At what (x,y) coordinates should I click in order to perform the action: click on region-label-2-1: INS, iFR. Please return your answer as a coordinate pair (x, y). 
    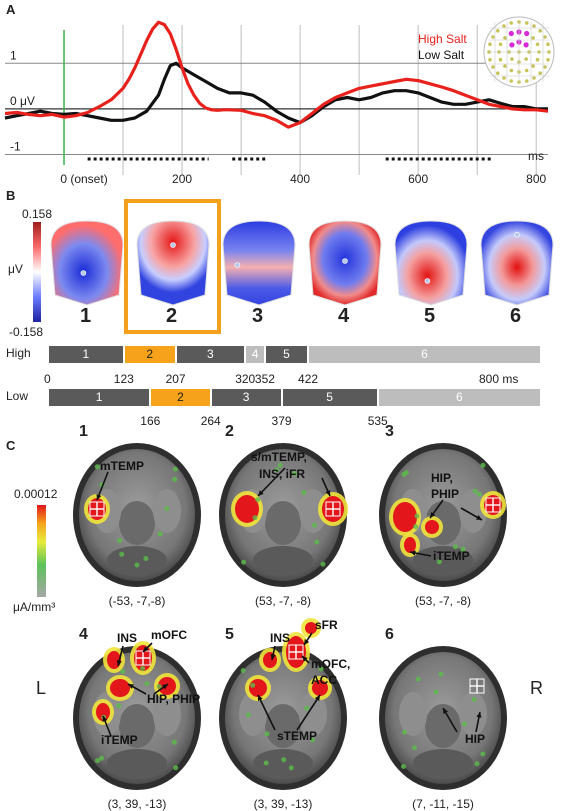
    Looking at the image, I should click on (282, 474).